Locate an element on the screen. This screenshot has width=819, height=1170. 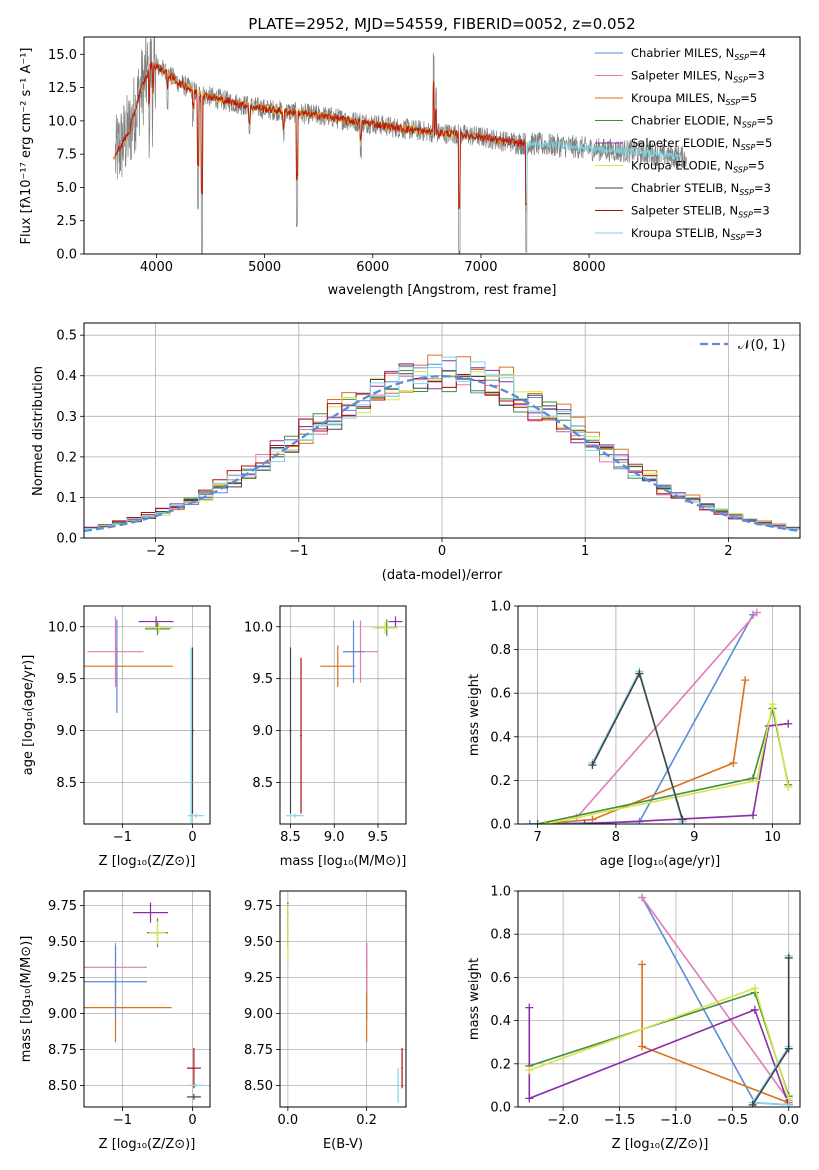
age-vs-z-frame is located at coordinates (147, 715).